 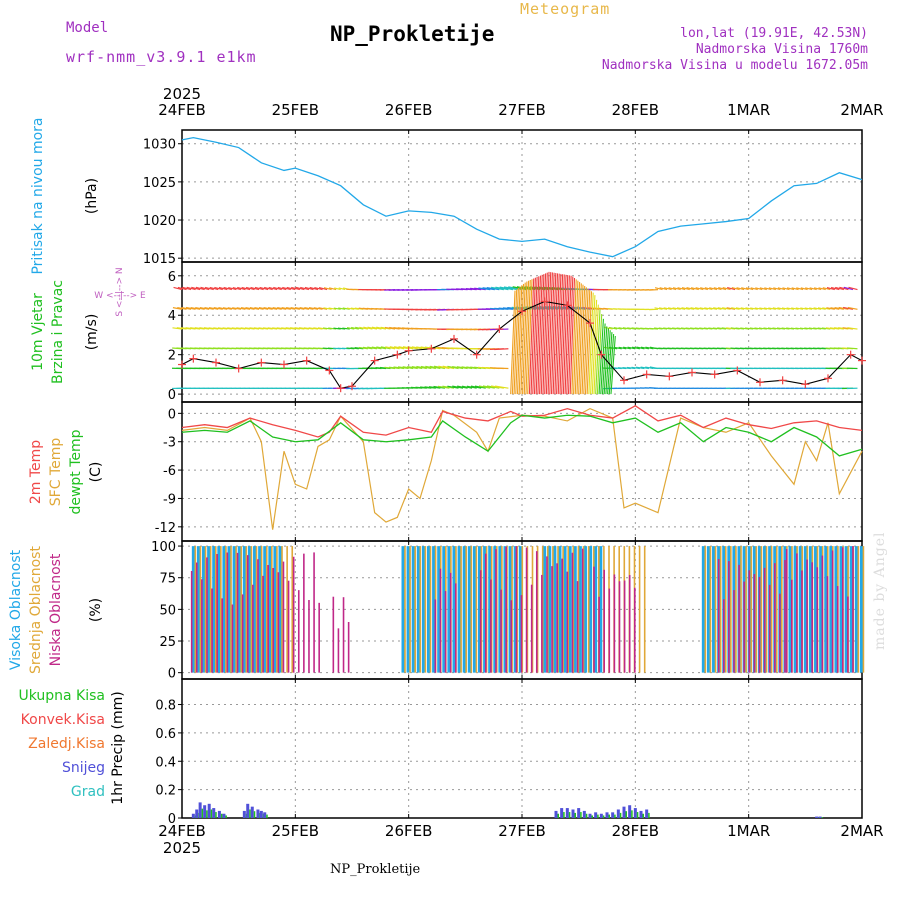 I want to click on x-date-label-bottom: 1MAR, so click(x=748, y=831).